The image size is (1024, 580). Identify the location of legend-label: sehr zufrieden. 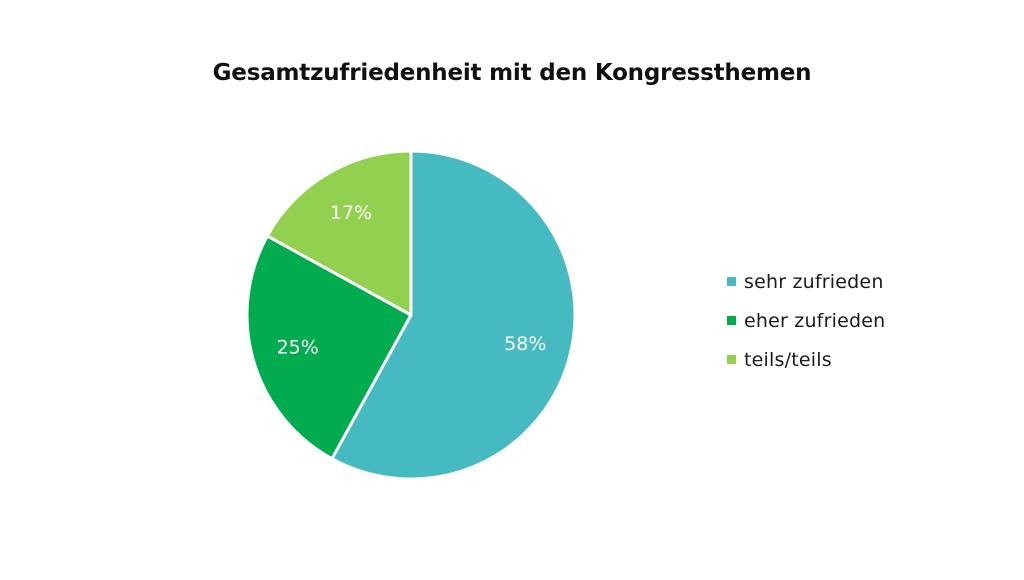
(814, 281).